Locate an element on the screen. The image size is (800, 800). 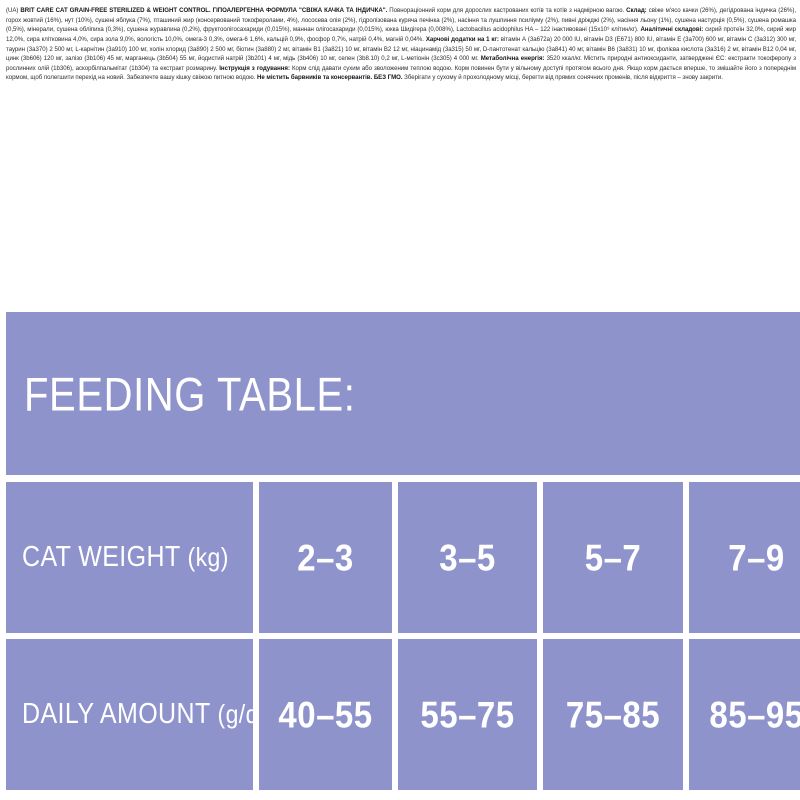
daily-amount-label: DAILY AMOUNT (g/day) is located at coordinates (137, 714).